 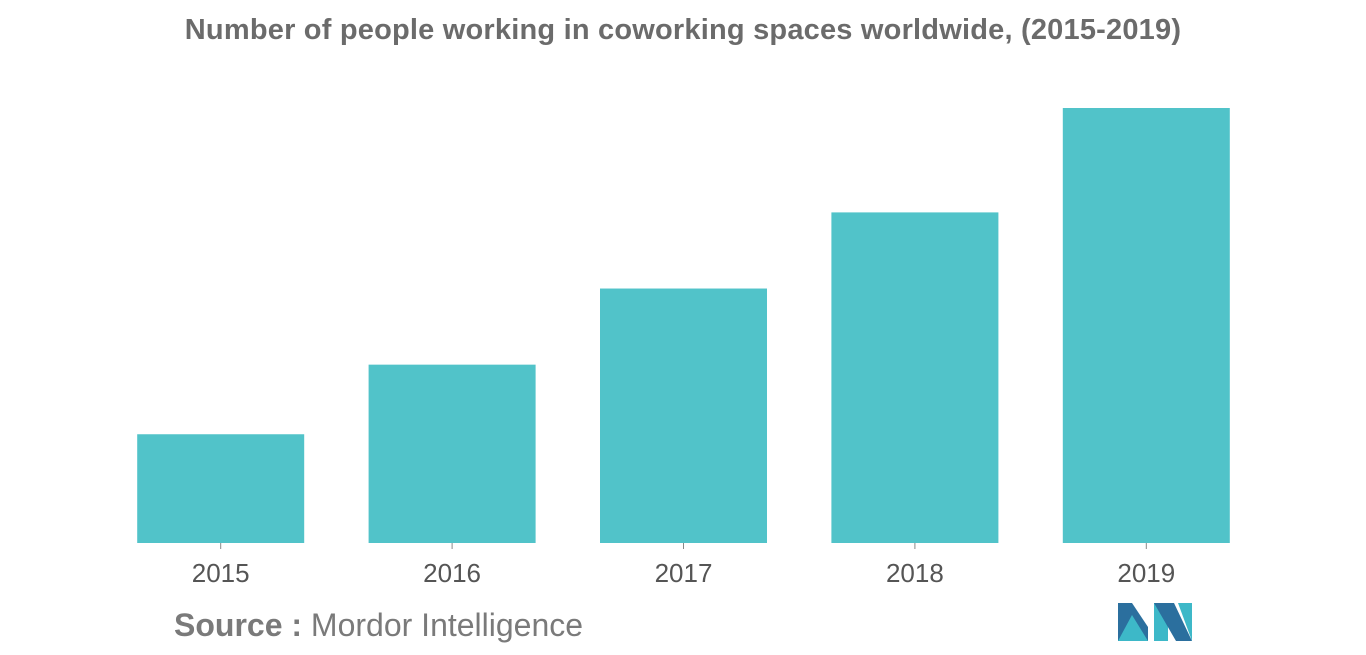 I want to click on source-label: Source :, so click(x=238, y=625).